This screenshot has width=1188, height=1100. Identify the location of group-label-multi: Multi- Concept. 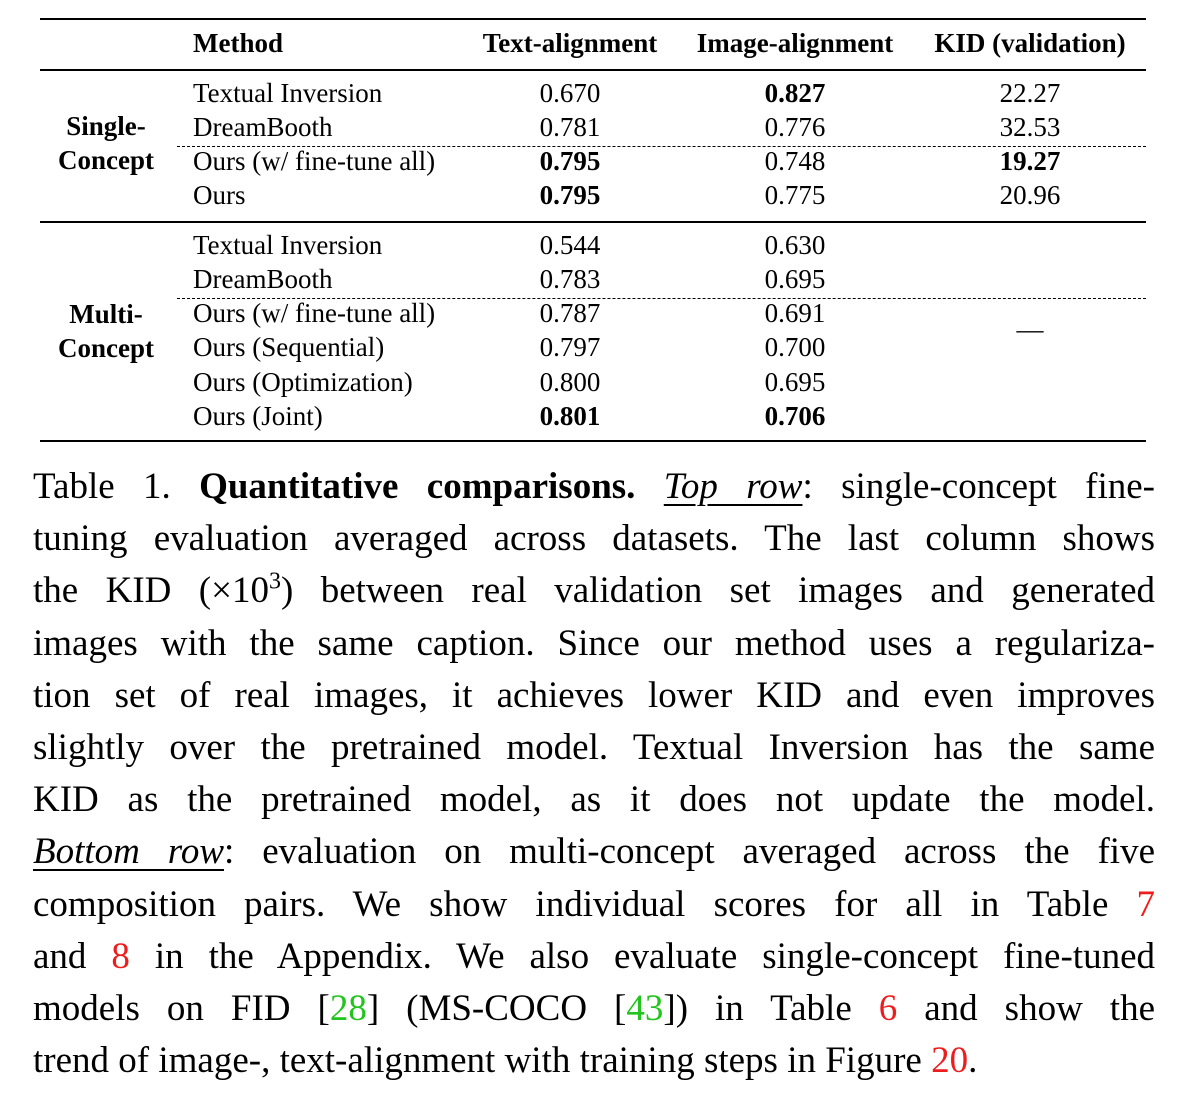
(106, 331).